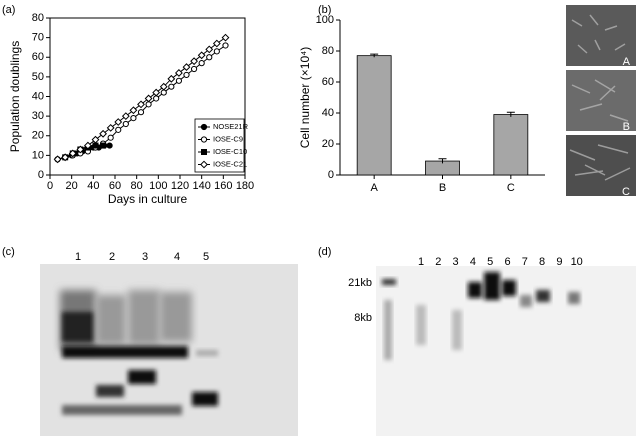 The width and height of the screenshot is (640, 438). I want to click on lane-label: 7, so click(525, 262).